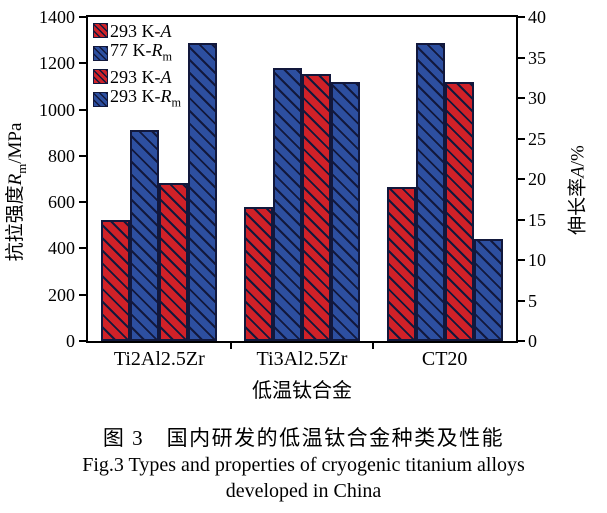 Image resolution: width=607 pixels, height=513 pixels. I want to click on x-axis-label: 低温钛合金, so click(302, 391).